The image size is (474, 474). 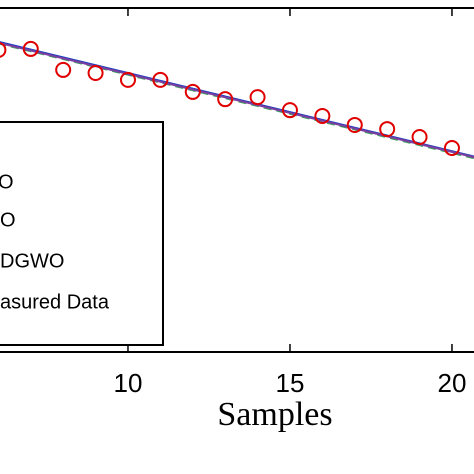 What do you see at coordinates (452, 383) in the screenshot?
I see `x-tick-label: 20` at bounding box center [452, 383].